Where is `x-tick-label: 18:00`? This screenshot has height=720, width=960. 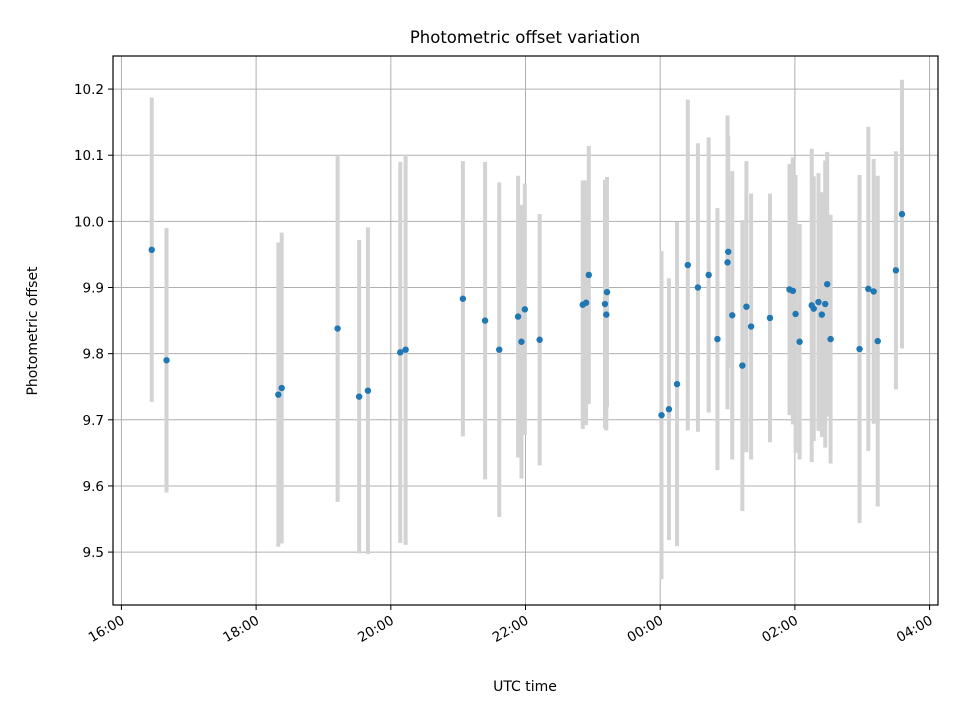 x-tick-label: 18:00 is located at coordinates (241, 629).